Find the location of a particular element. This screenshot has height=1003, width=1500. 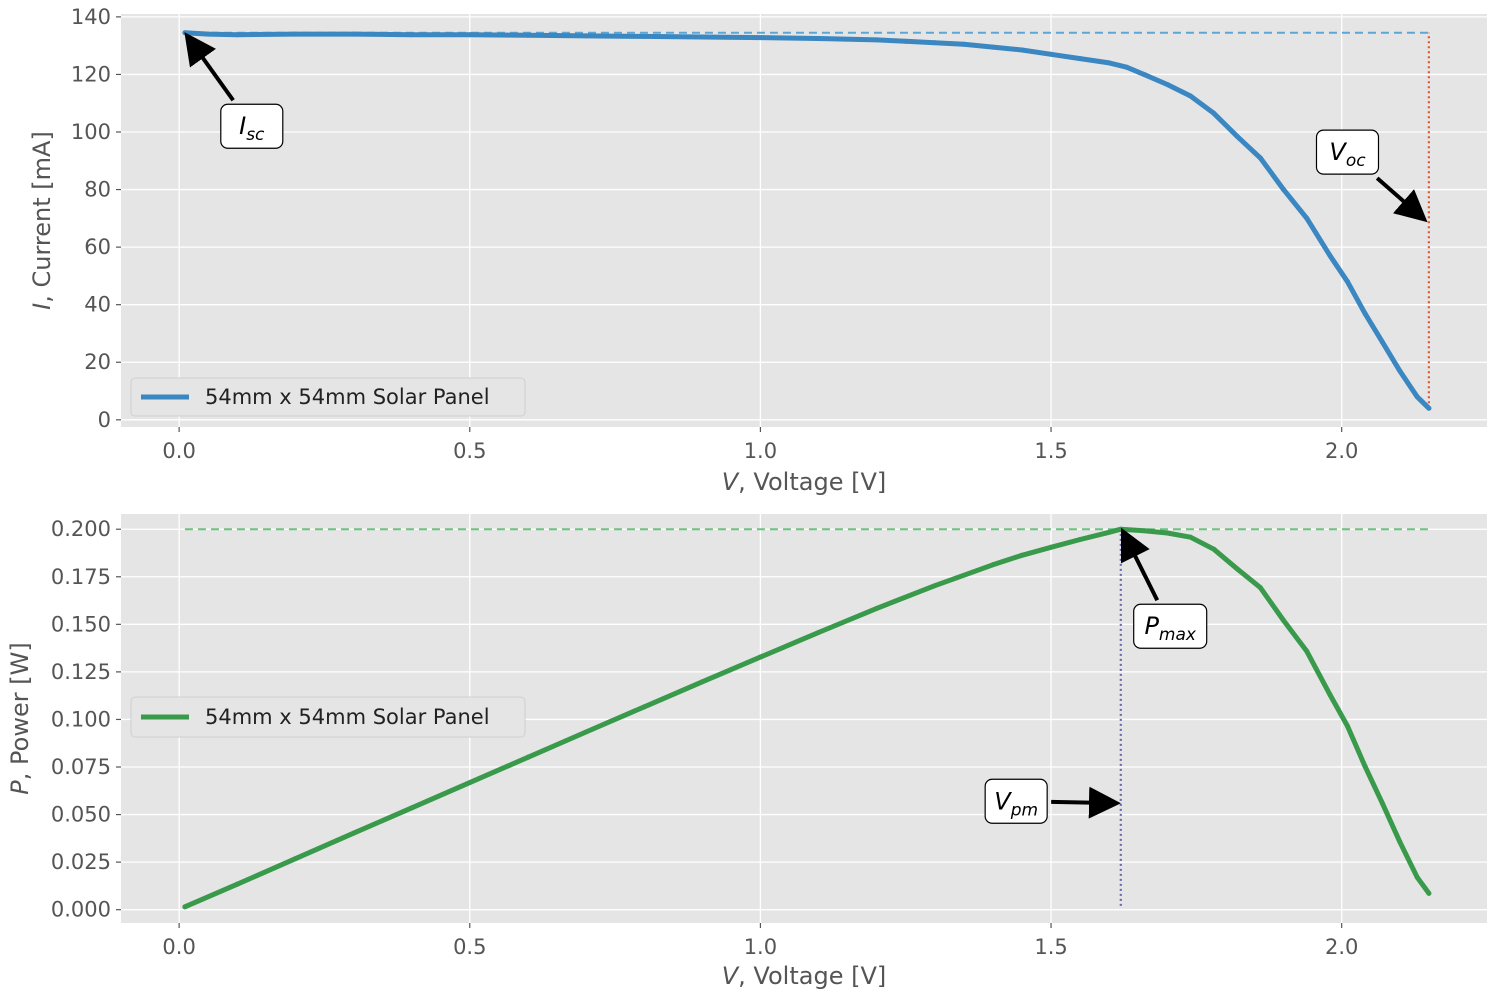

annotation-label: Vpm is located at coordinates (1016, 803).